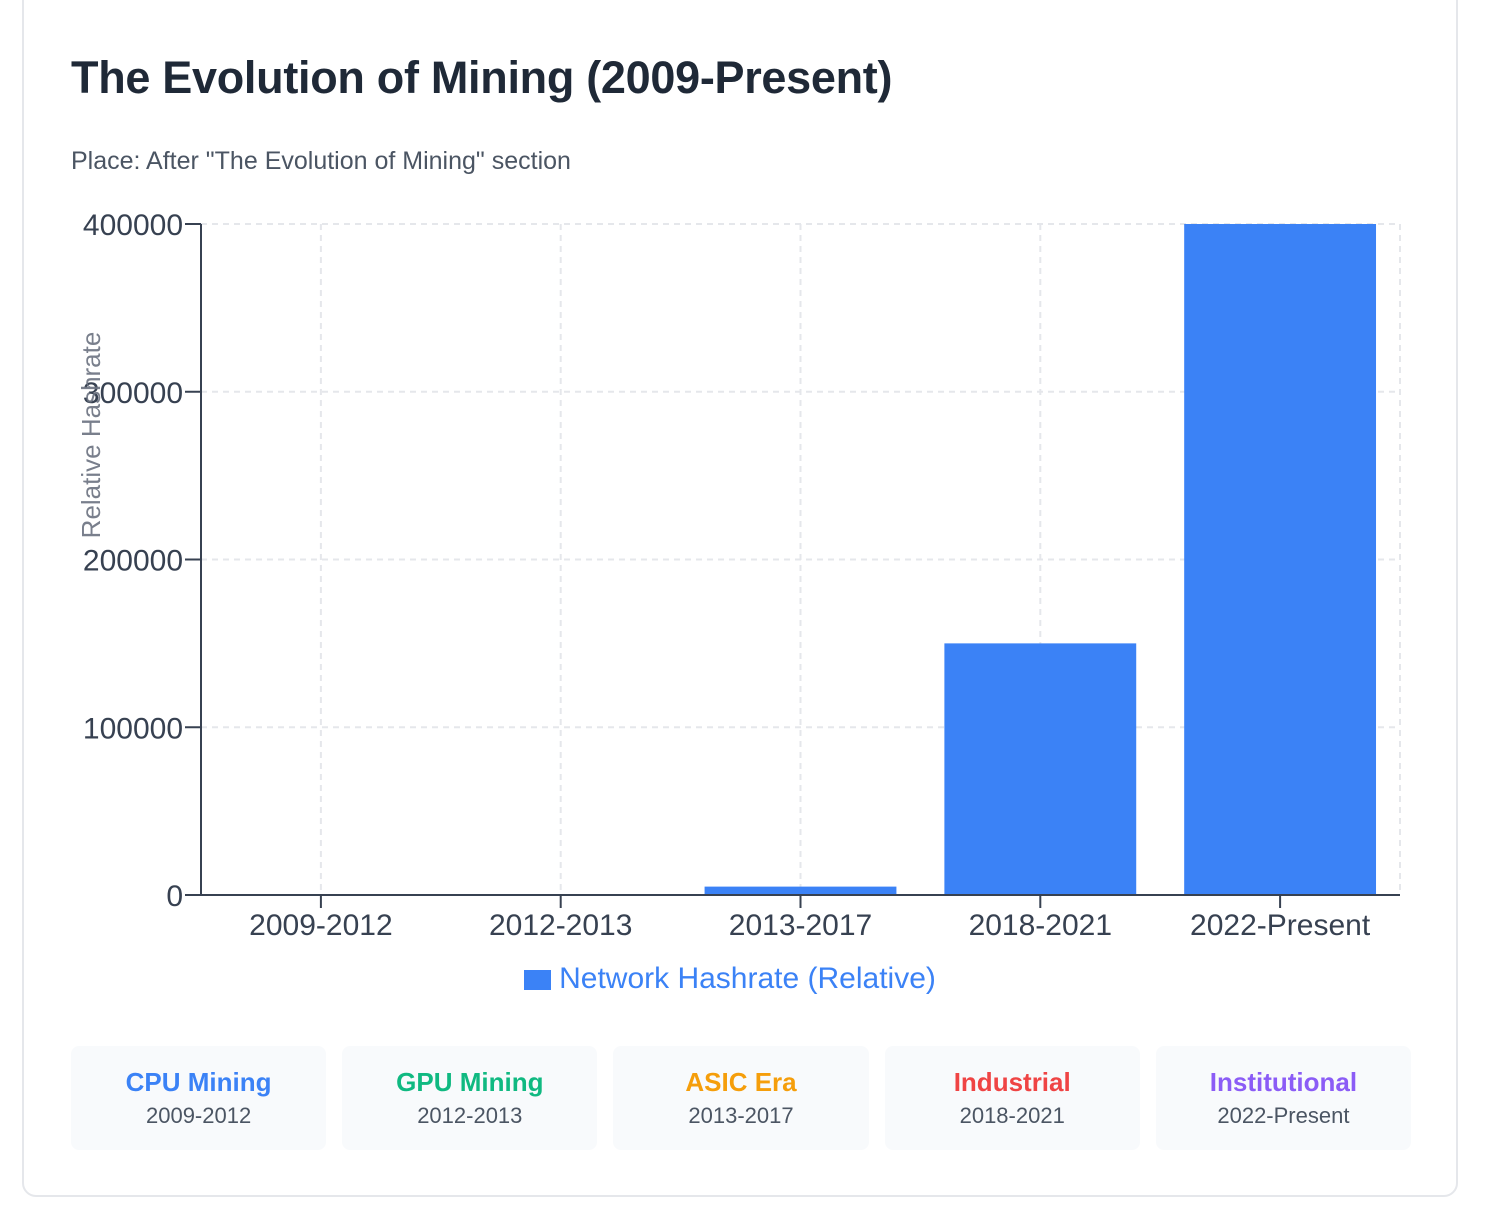  What do you see at coordinates (1012, 1082) in the screenshot?
I see `era-name: Industrial` at bounding box center [1012, 1082].